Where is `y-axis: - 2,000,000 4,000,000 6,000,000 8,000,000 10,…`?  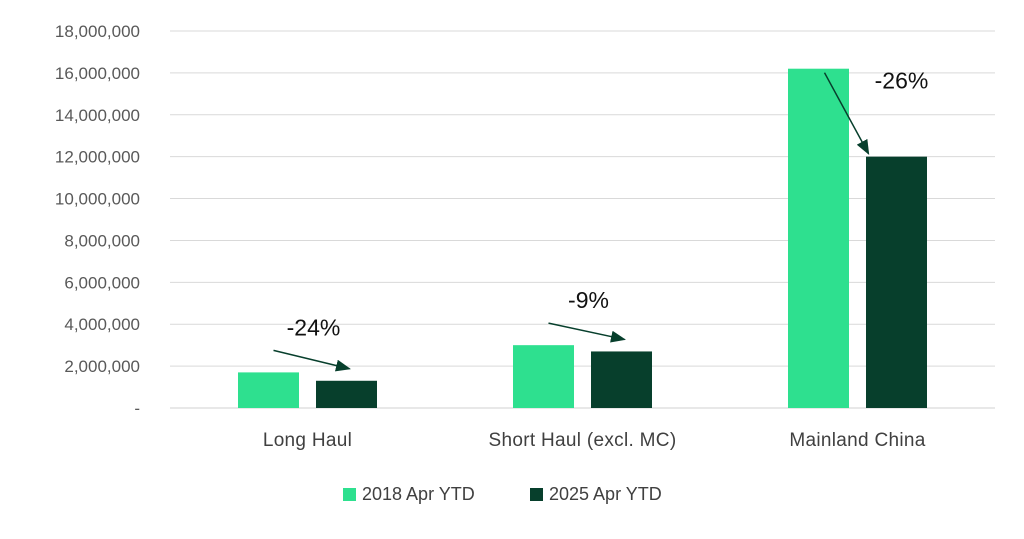 y-axis: - 2,000,000 4,000,000 6,000,000 8,000,000 10,… is located at coordinates (97, 220).